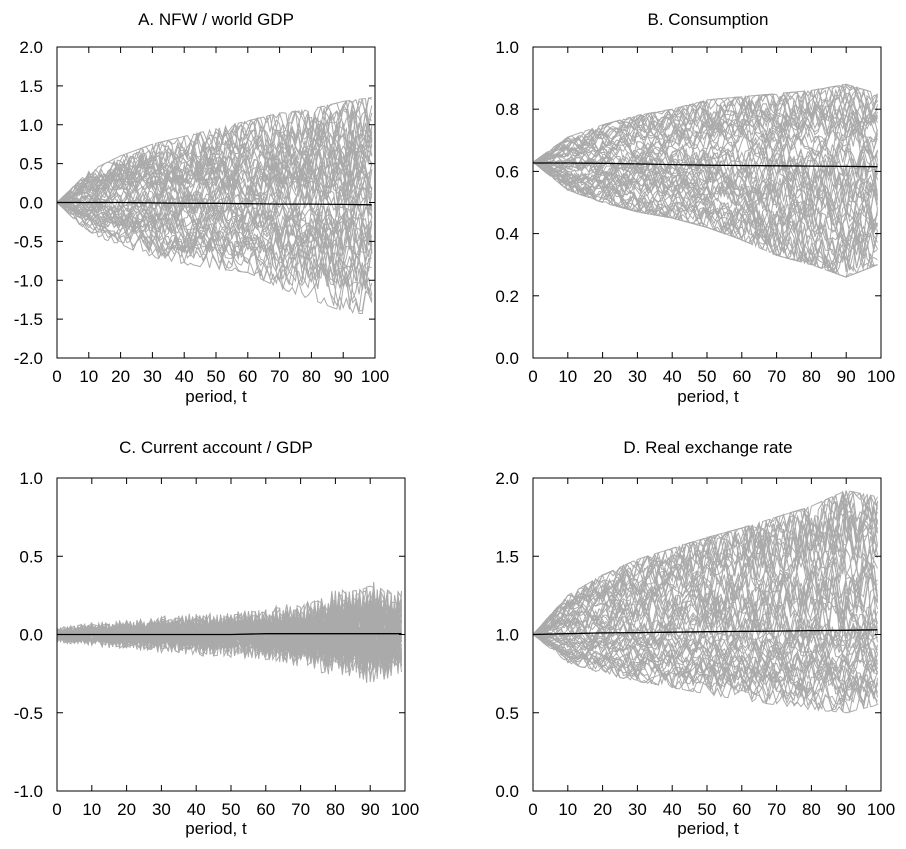 The width and height of the screenshot is (906, 849). Describe the element at coordinates (708, 828) in the screenshot. I see `panel-d-xlabel: period, t` at that location.